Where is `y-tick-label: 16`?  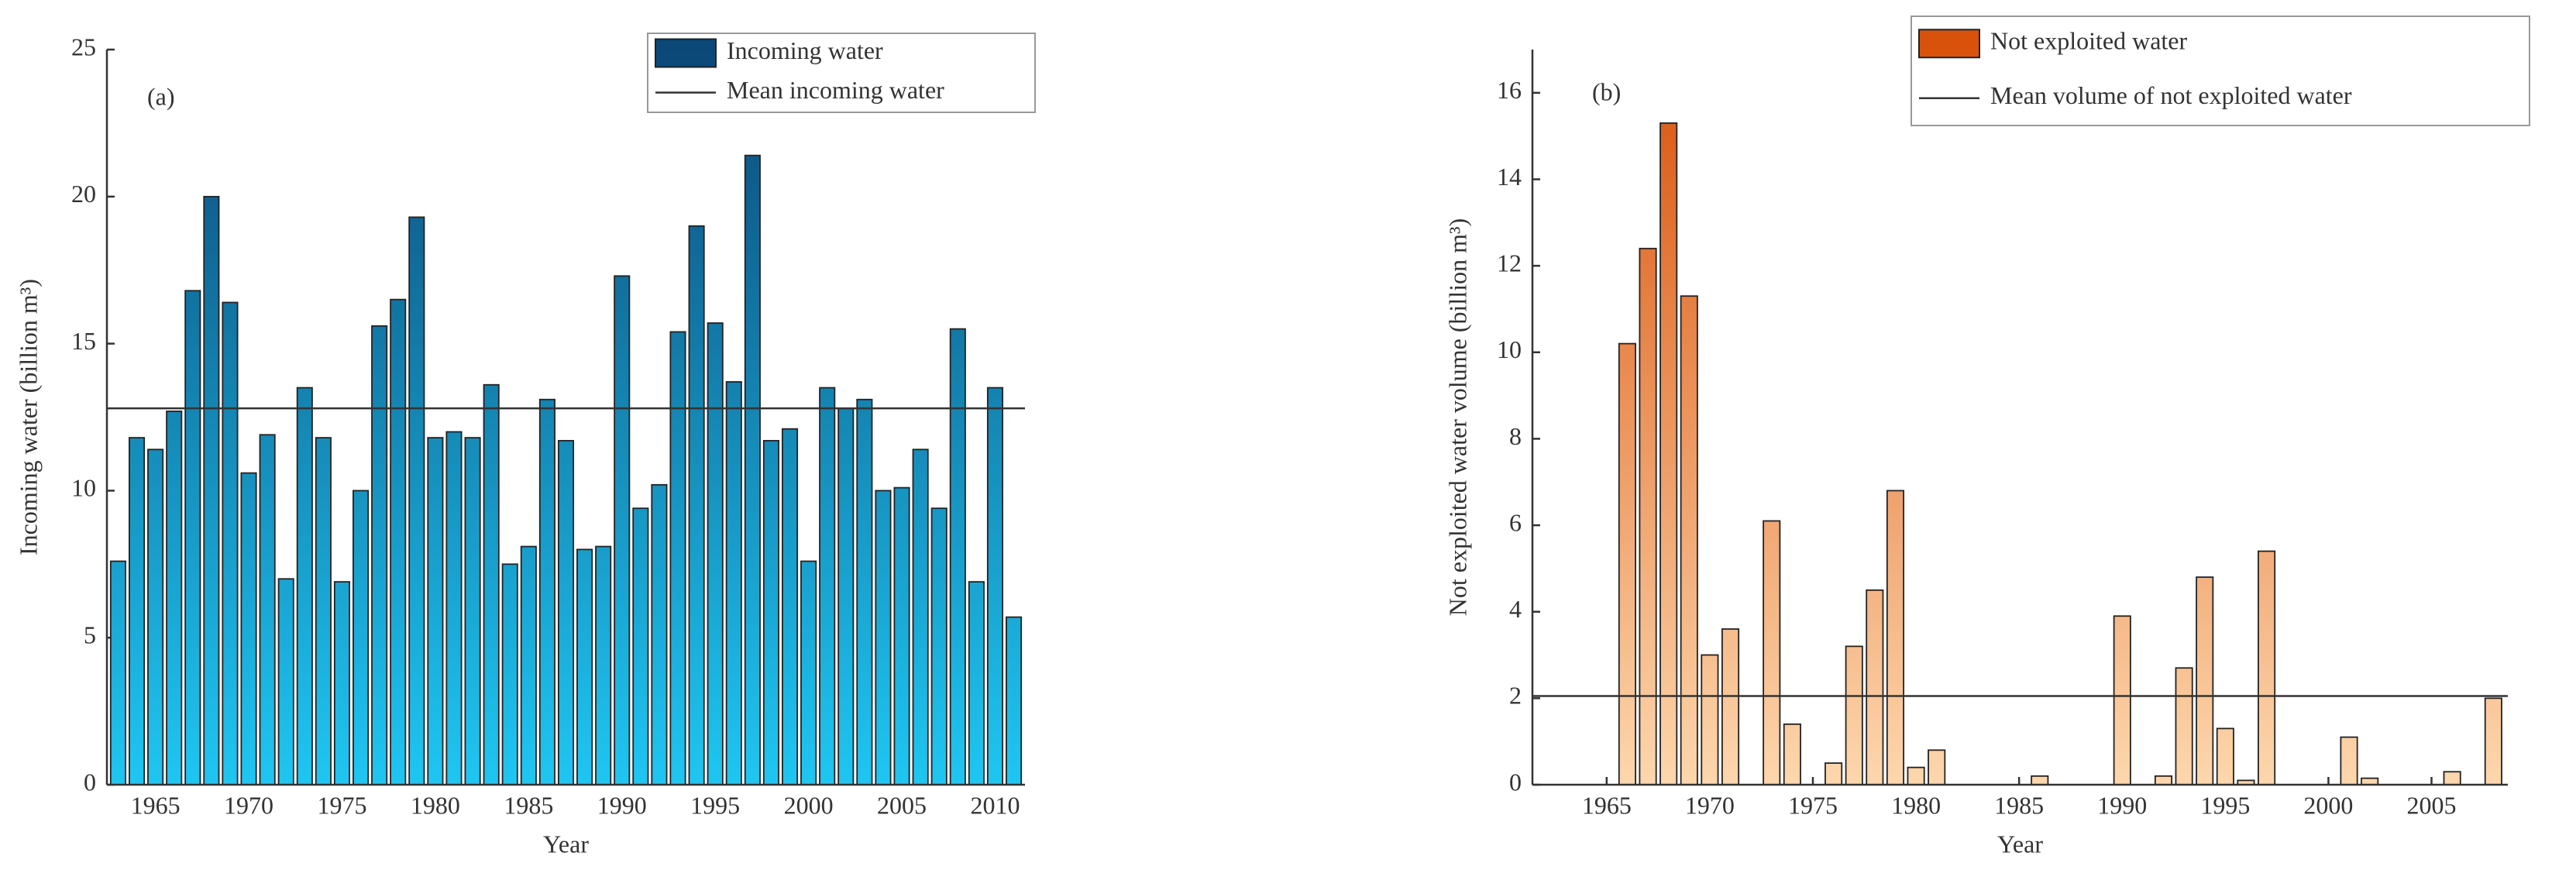
y-tick-label: 16 is located at coordinates (1509, 90).